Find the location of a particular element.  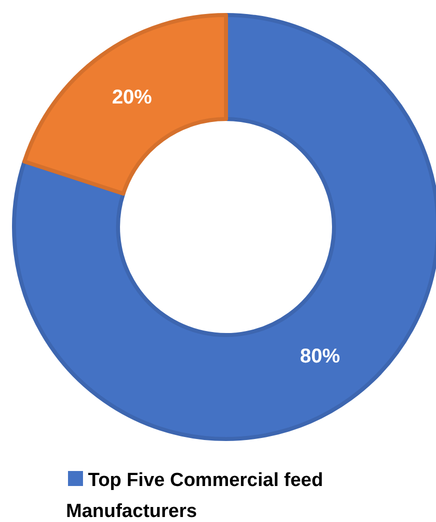

data-label: 20% is located at coordinates (132, 97).